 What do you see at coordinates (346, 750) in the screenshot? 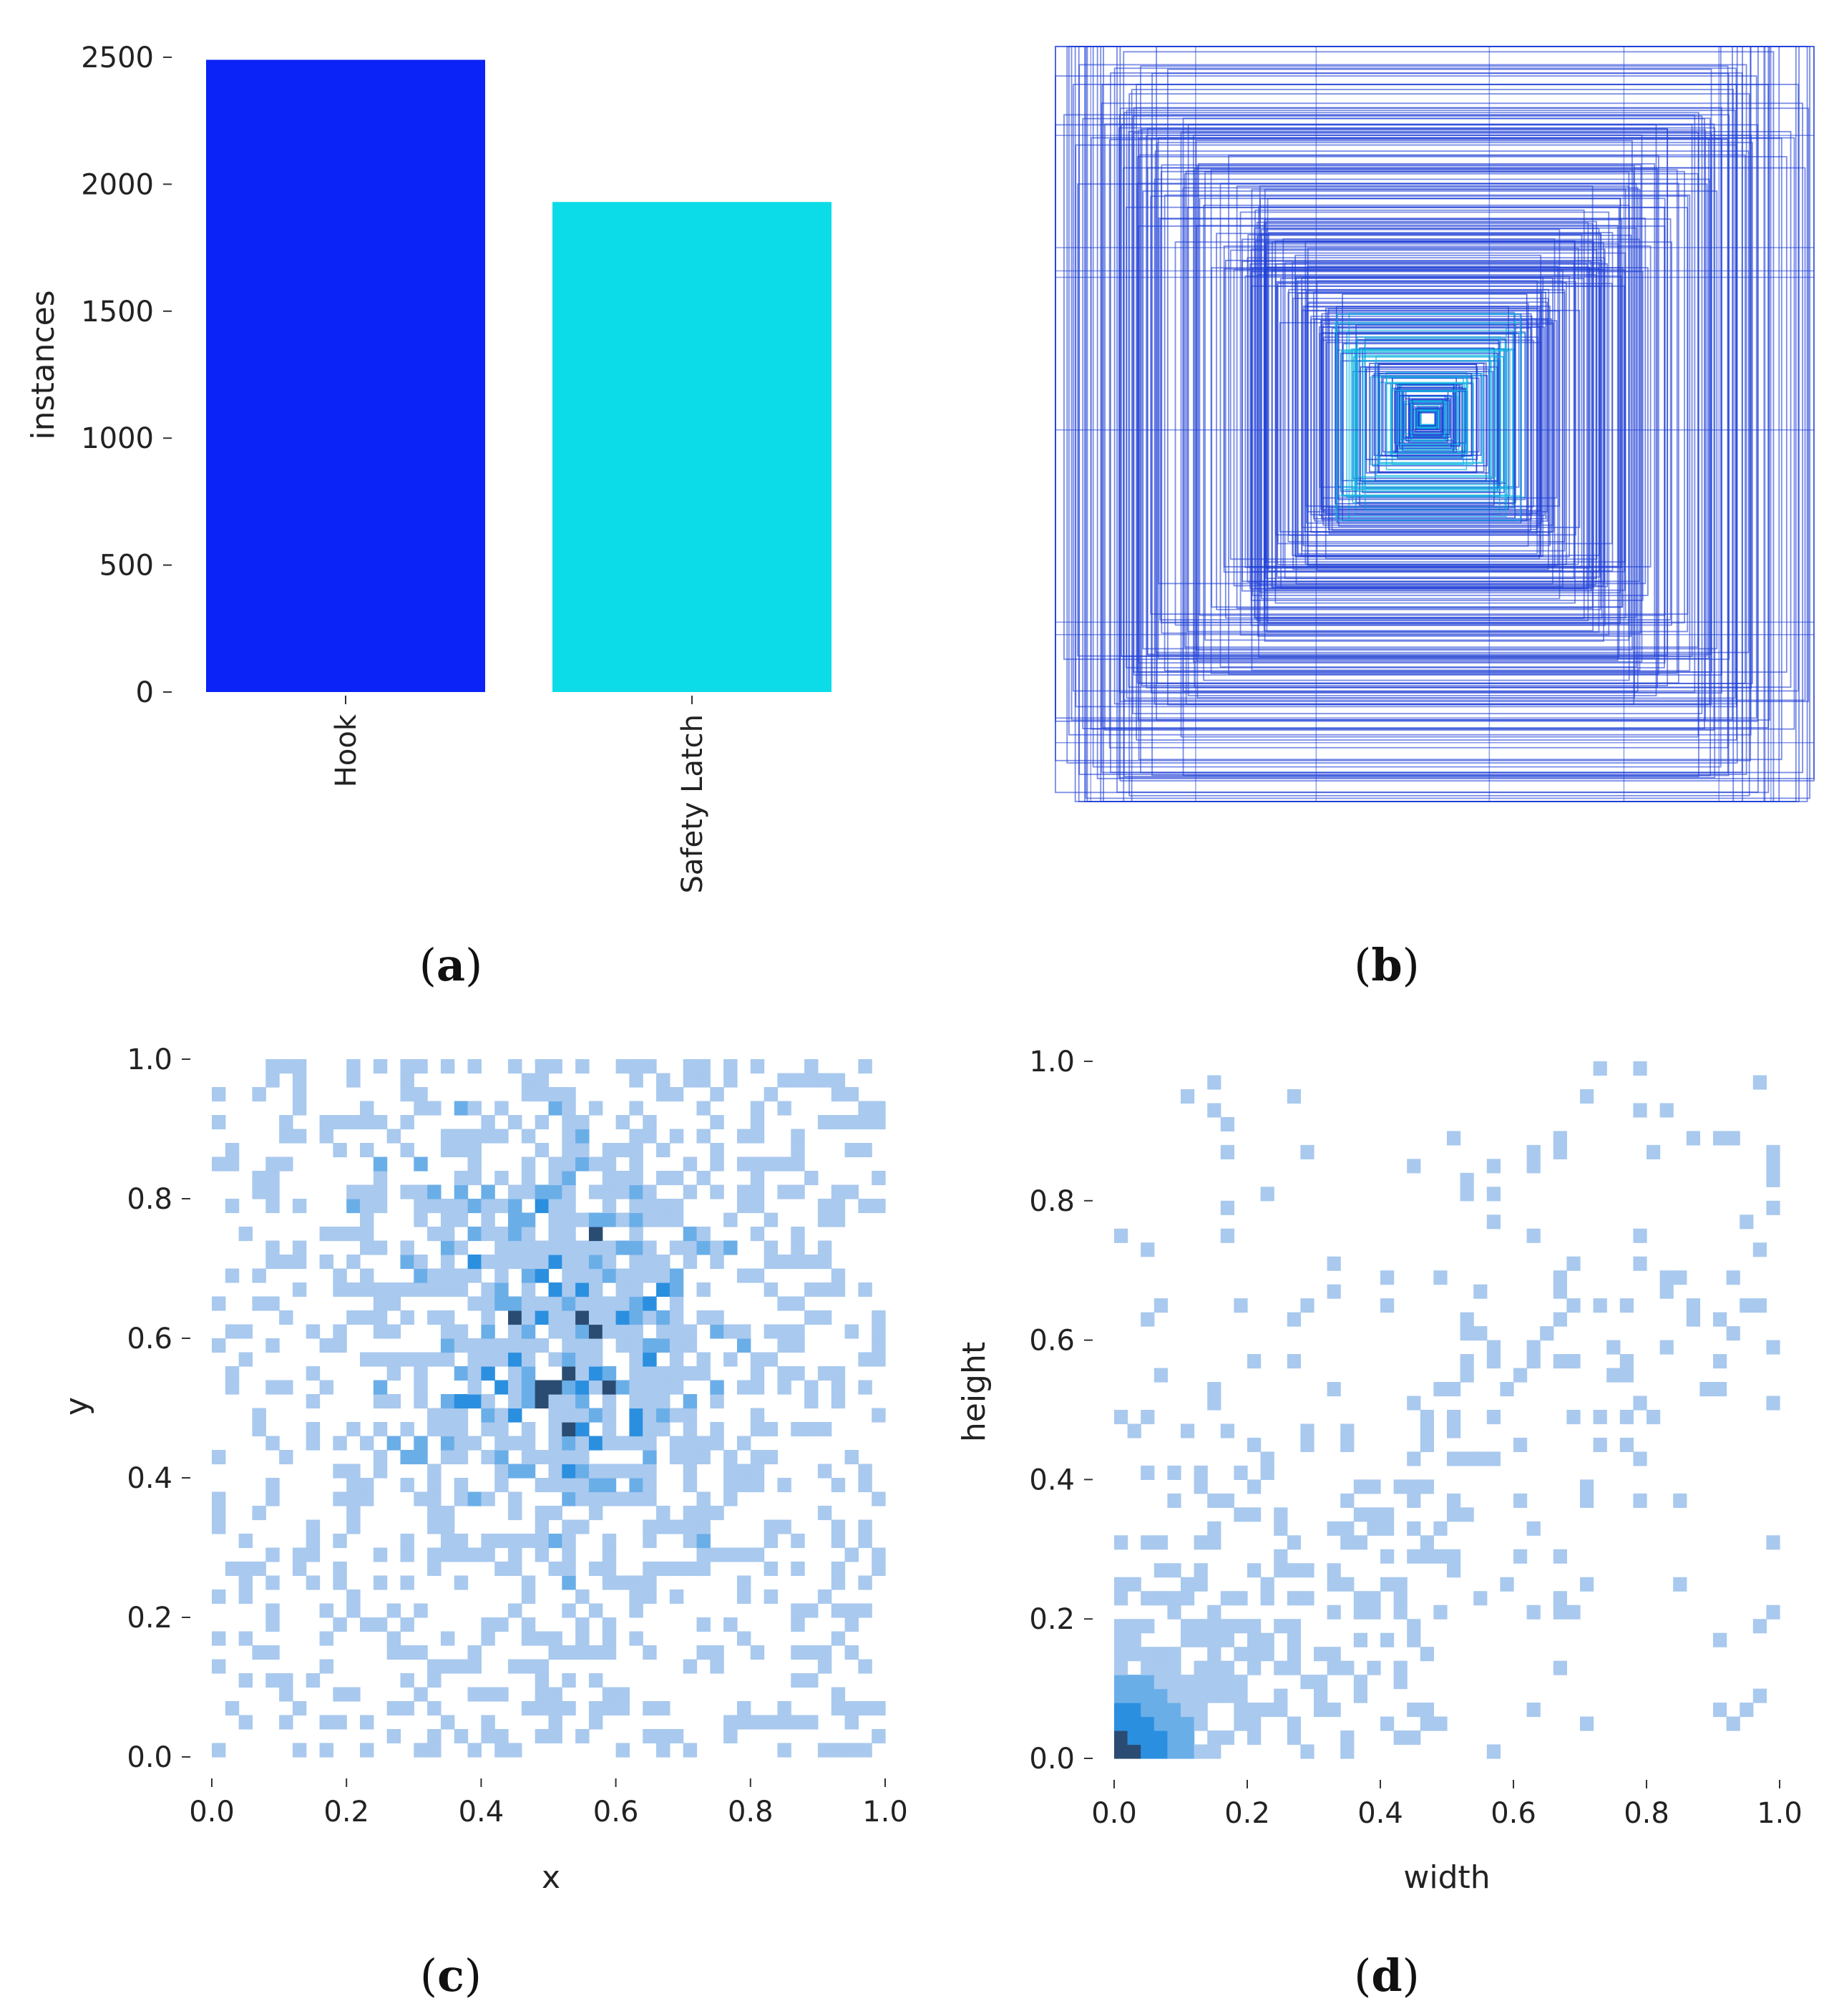
I see `a-xtick-label: Hook` at bounding box center [346, 750].